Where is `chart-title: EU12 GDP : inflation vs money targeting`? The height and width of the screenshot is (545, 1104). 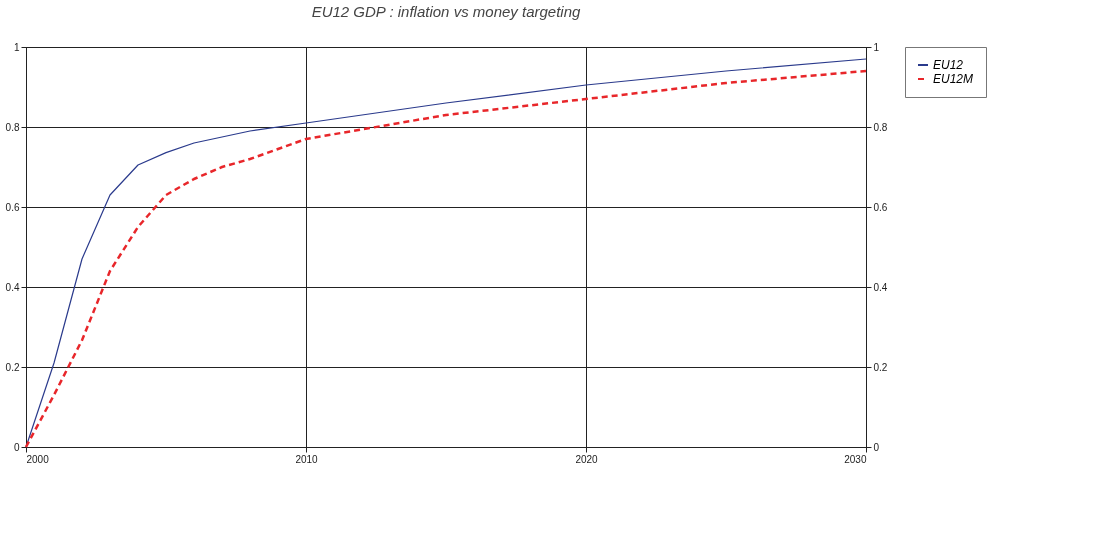 chart-title: EU12 GDP : inflation vs money targeting is located at coordinates (446, 11).